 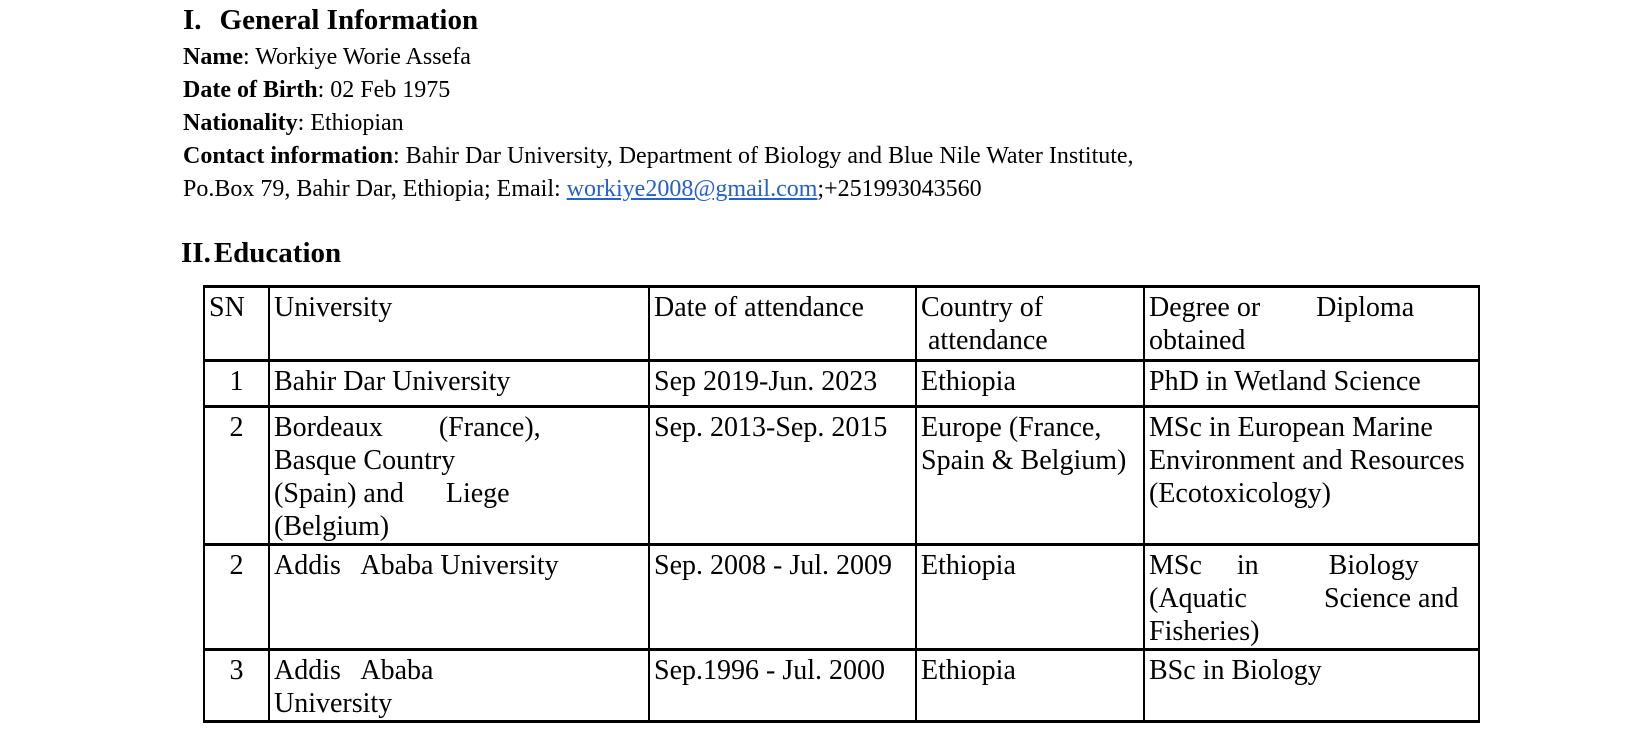 What do you see at coordinates (782, 323) in the screenshot?
I see `col-header-date: Date of attendance` at bounding box center [782, 323].